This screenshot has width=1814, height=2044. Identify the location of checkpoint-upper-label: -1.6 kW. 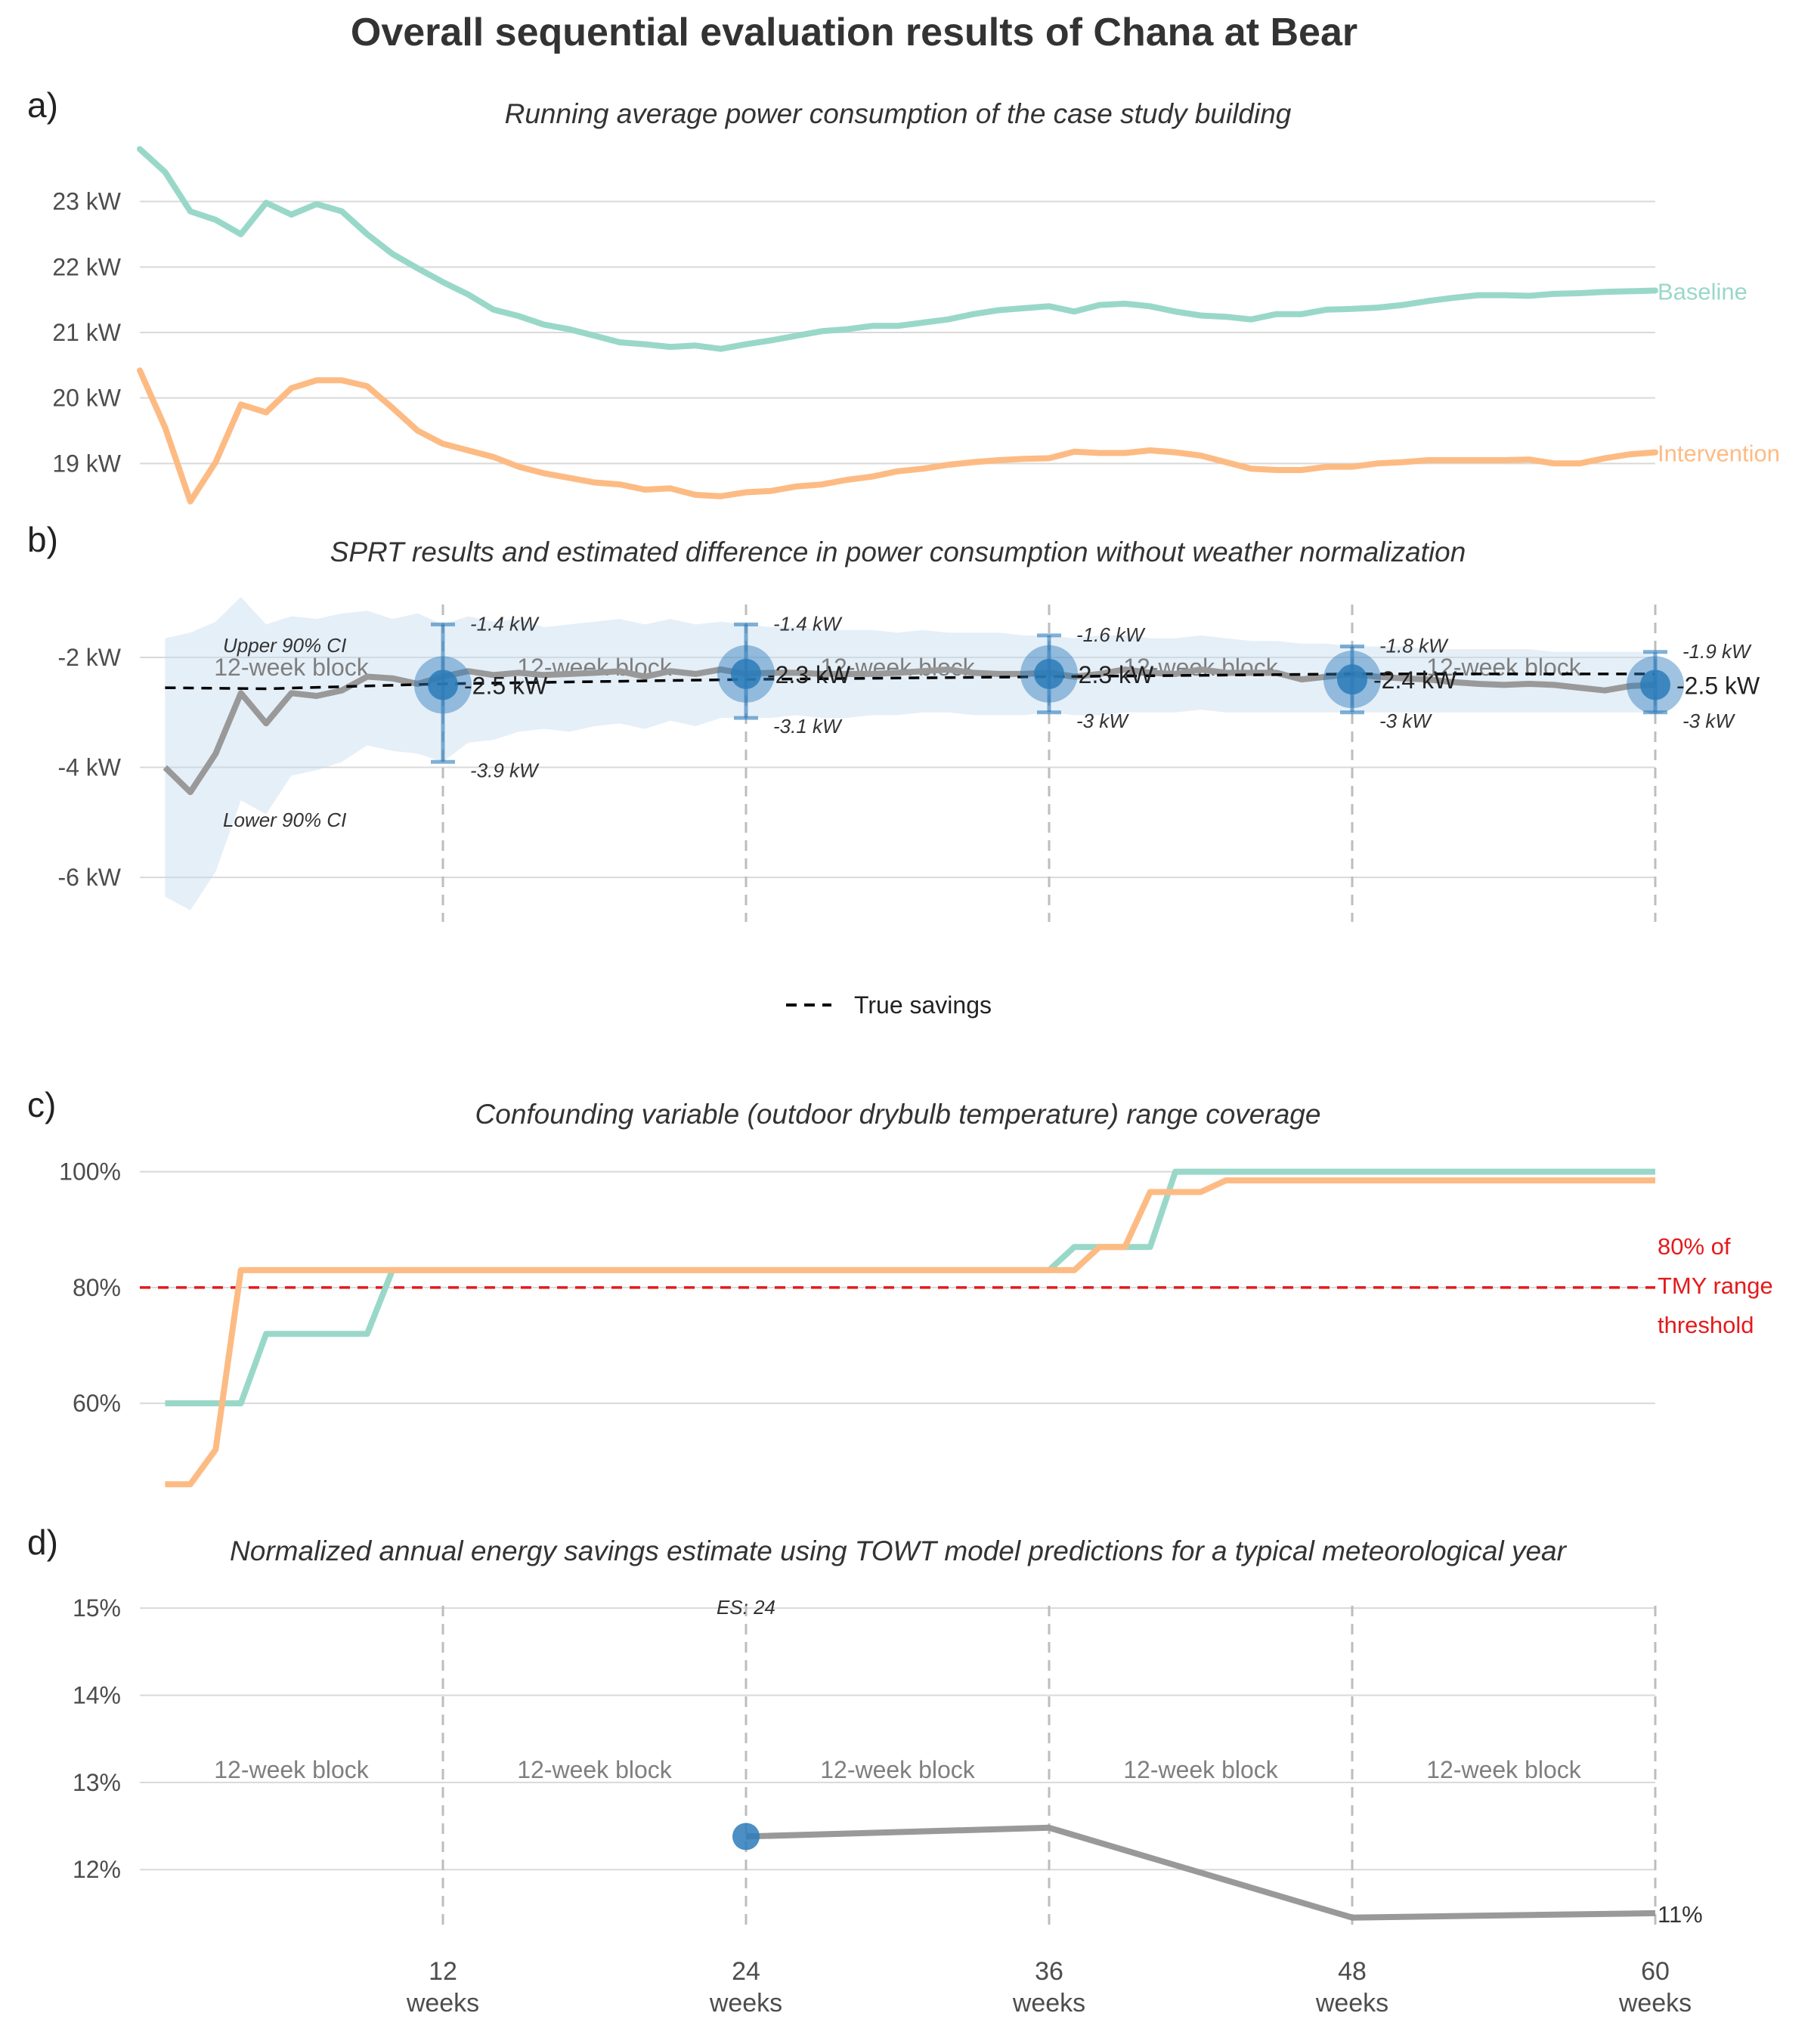
(1111, 634).